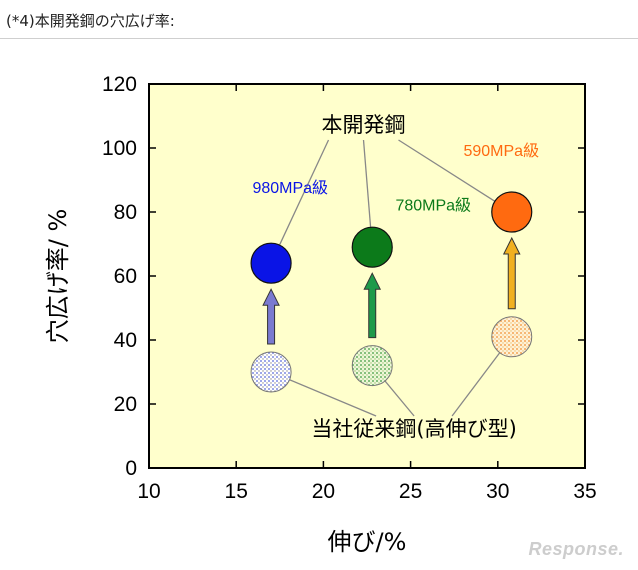  What do you see at coordinates (125, 340) in the screenshot?
I see `y-tick-label: 40` at bounding box center [125, 340].